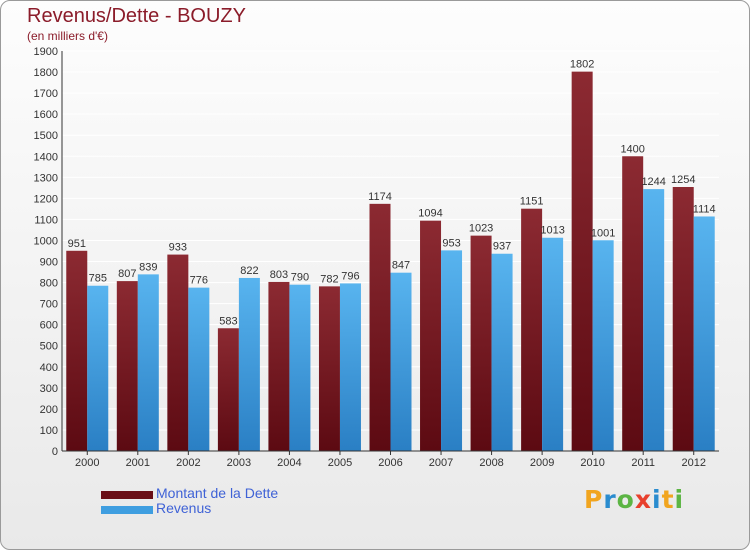 This screenshot has height=550, width=750. What do you see at coordinates (46, 157) in the screenshot?
I see `y-tick-label: 1400` at bounding box center [46, 157].